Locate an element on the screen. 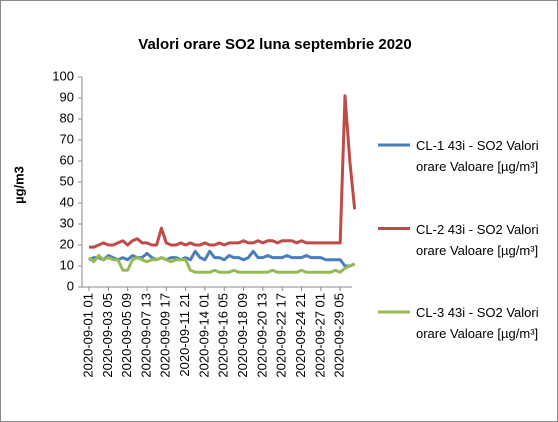 The width and height of the screenshot is (558, 422). x-tick-label: 2020-09-05 09 is located at coordinates (126, 335).